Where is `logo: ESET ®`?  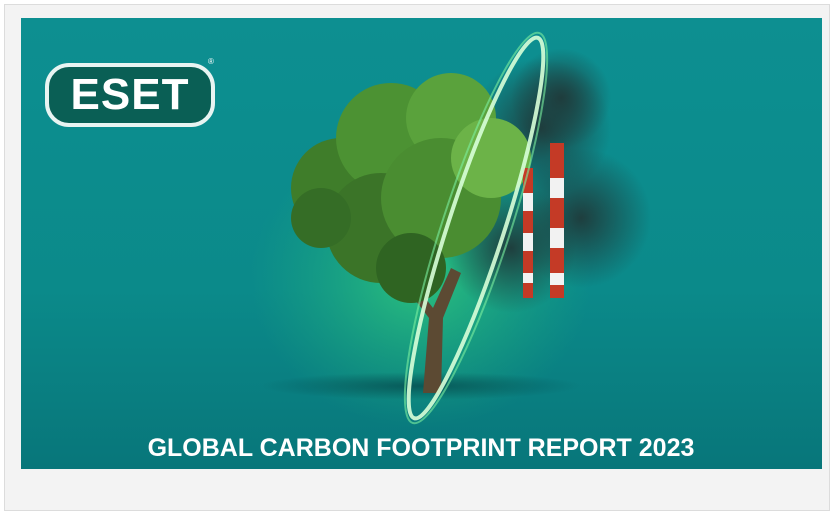
logo: ESET ® is located at coordinates (130, 92).